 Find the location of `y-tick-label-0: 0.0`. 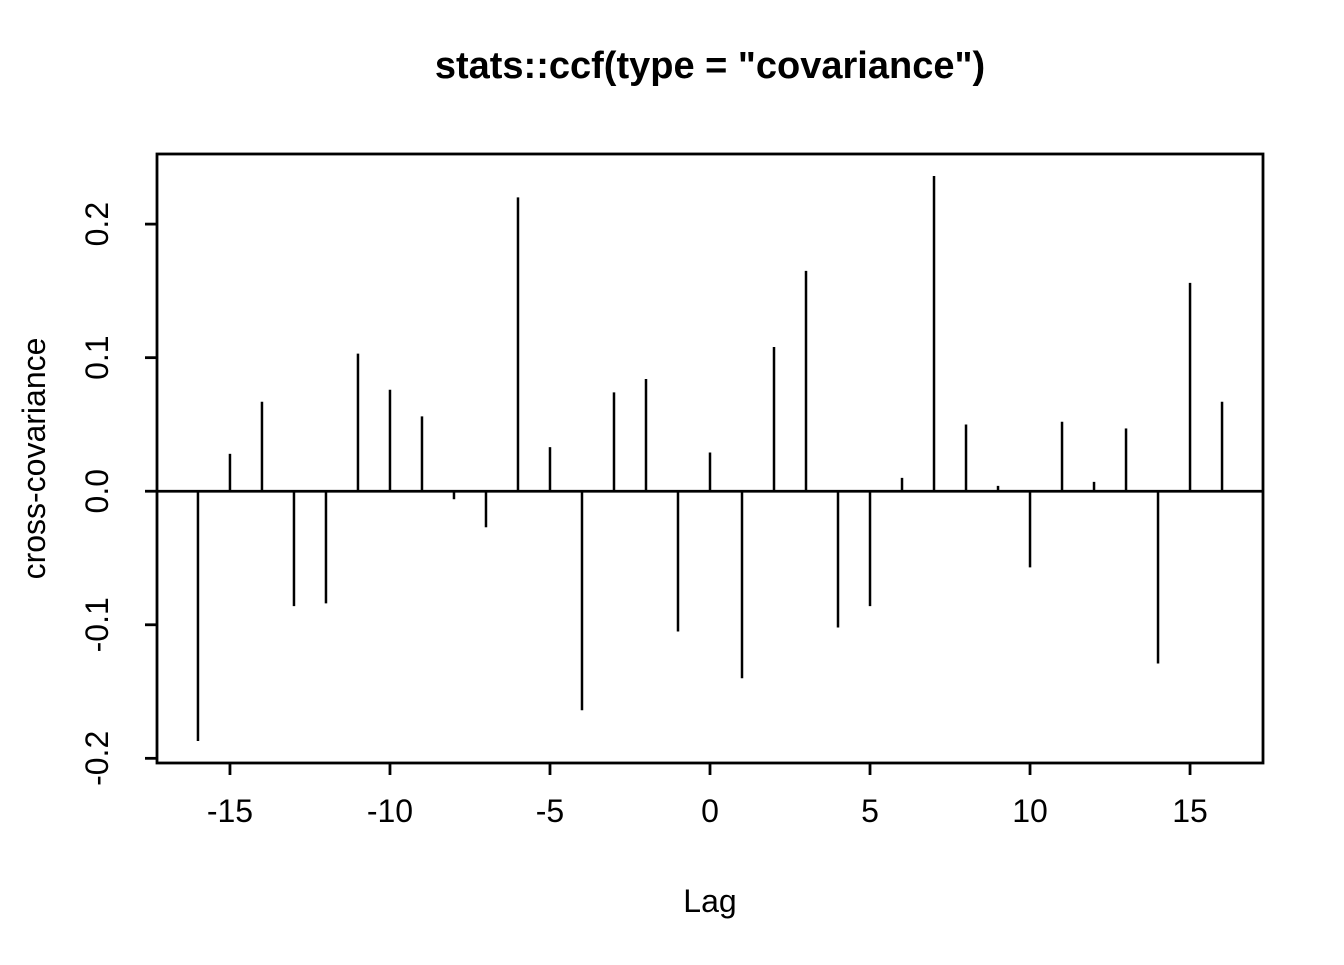

y-tick-label-0: 0.0 is located at coordinates (97, 491).